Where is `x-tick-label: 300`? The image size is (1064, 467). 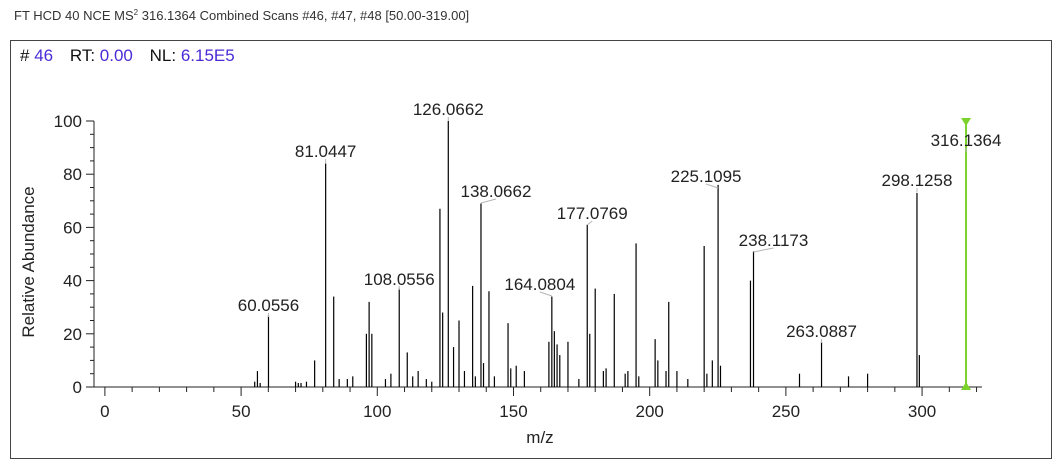 x-tick-label: 300 is located at coordinates (922, 411).